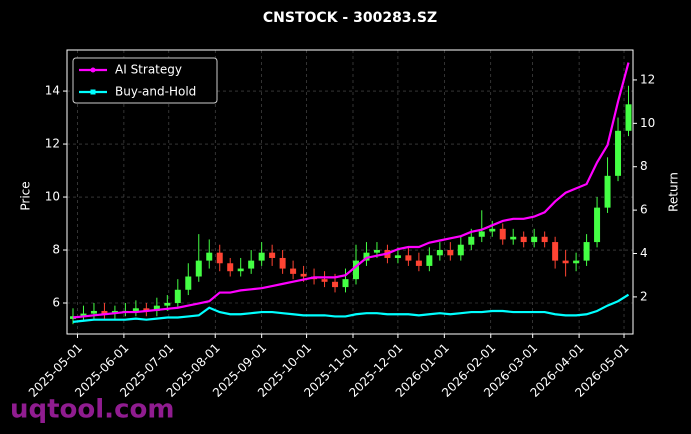 The width and height of the screenshot is (691, 434). What do you see at coordinates (92, 410) in the screenshot?
I see `watermark: uqtool.com` at bounding box center [92, 410].